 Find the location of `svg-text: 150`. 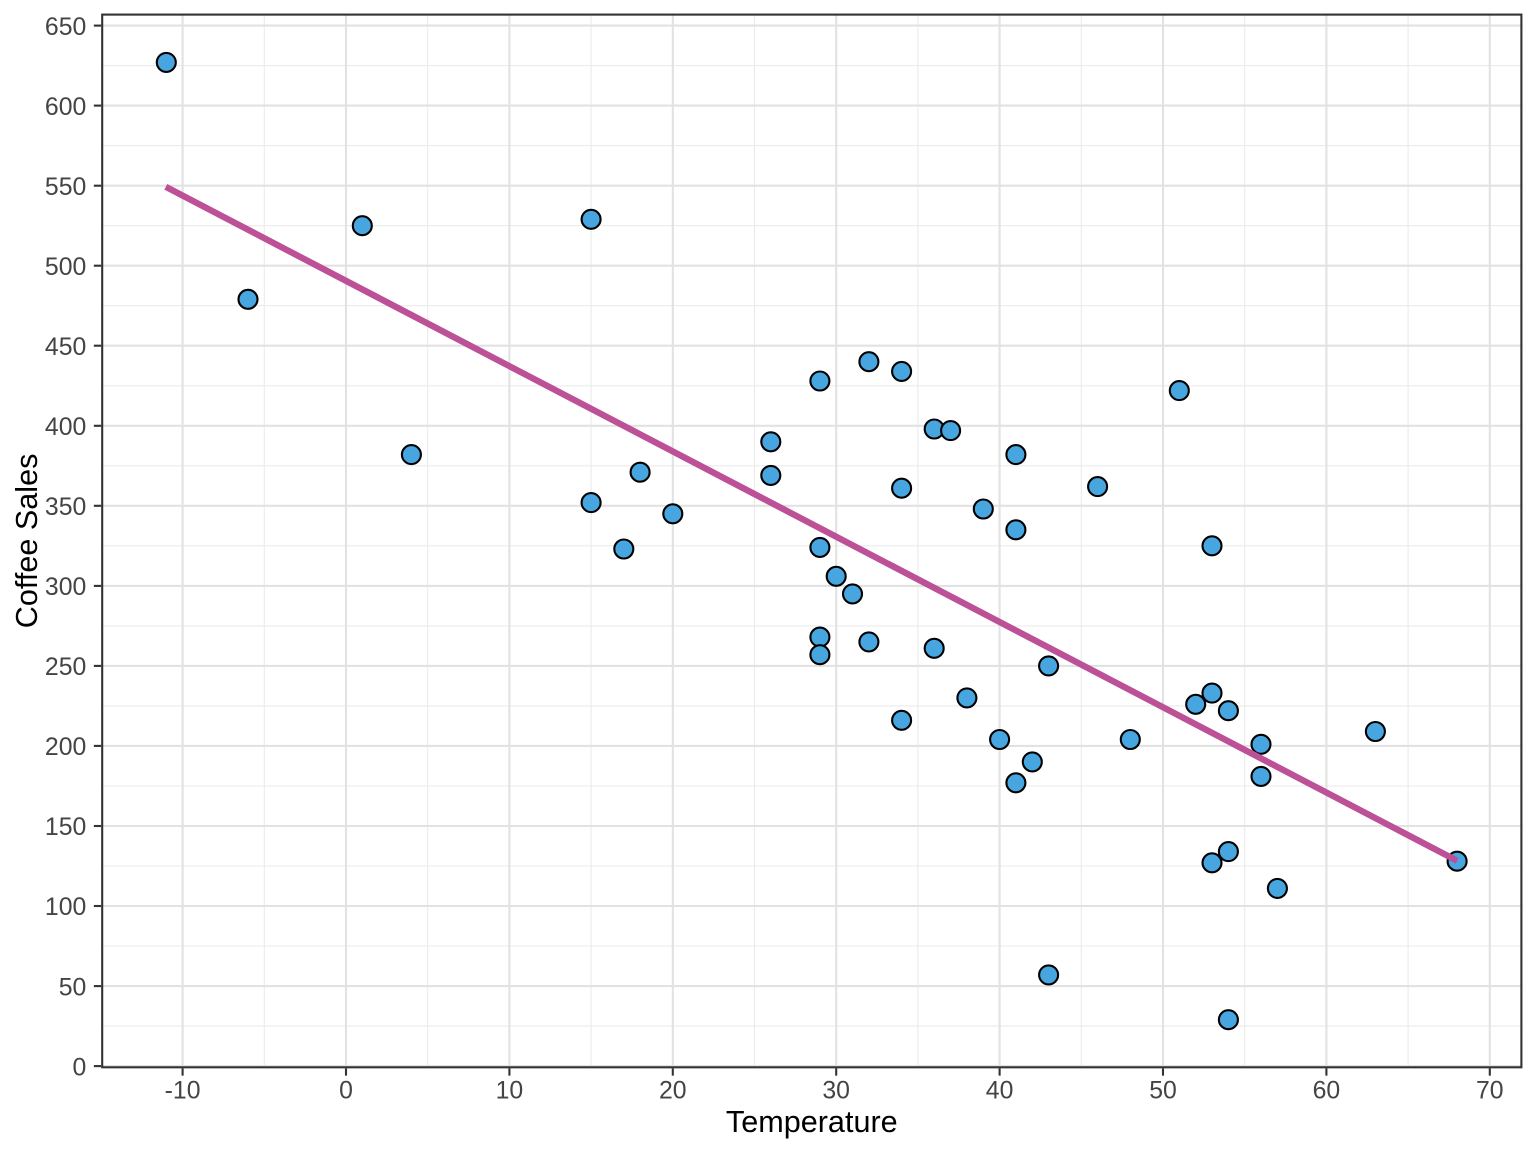

svg-text: 150 is located at coordinates (65, 827).